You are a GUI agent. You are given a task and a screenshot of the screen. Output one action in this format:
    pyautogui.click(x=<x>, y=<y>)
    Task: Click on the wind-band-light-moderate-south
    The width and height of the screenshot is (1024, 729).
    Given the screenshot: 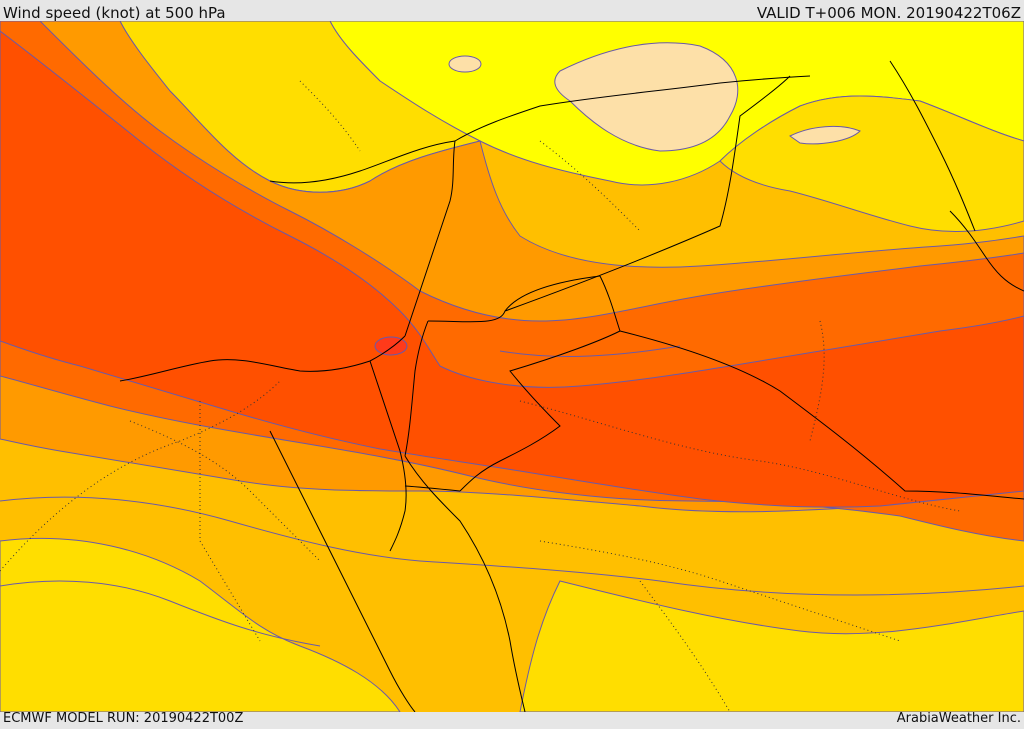 What is the action you would take?
    pyautogui.click(x=771, y=646)
    